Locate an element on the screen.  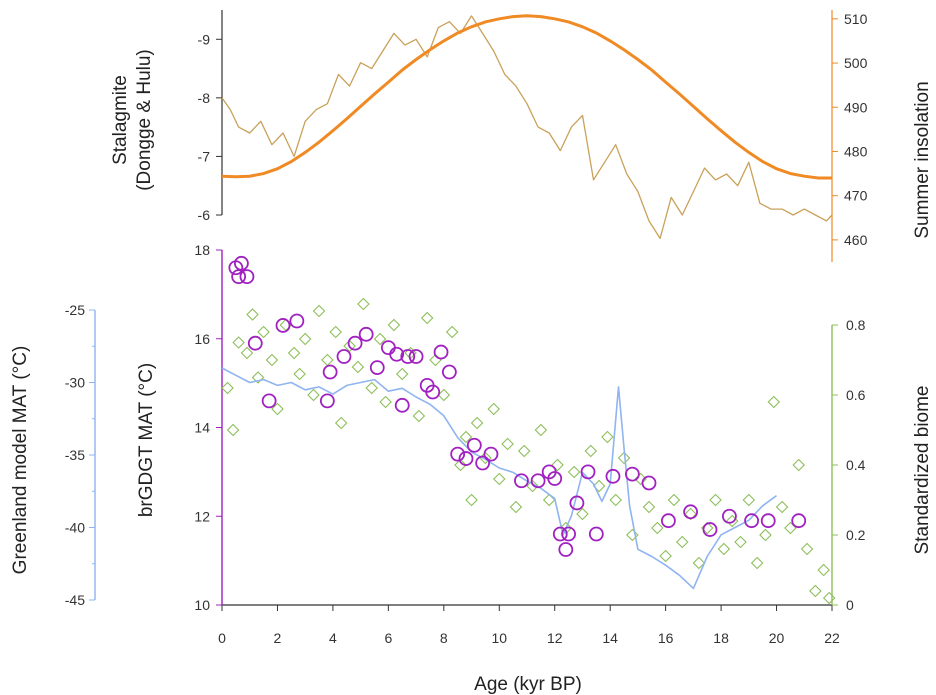
x-tick-label: 10 is located at coordinates (499, 638).